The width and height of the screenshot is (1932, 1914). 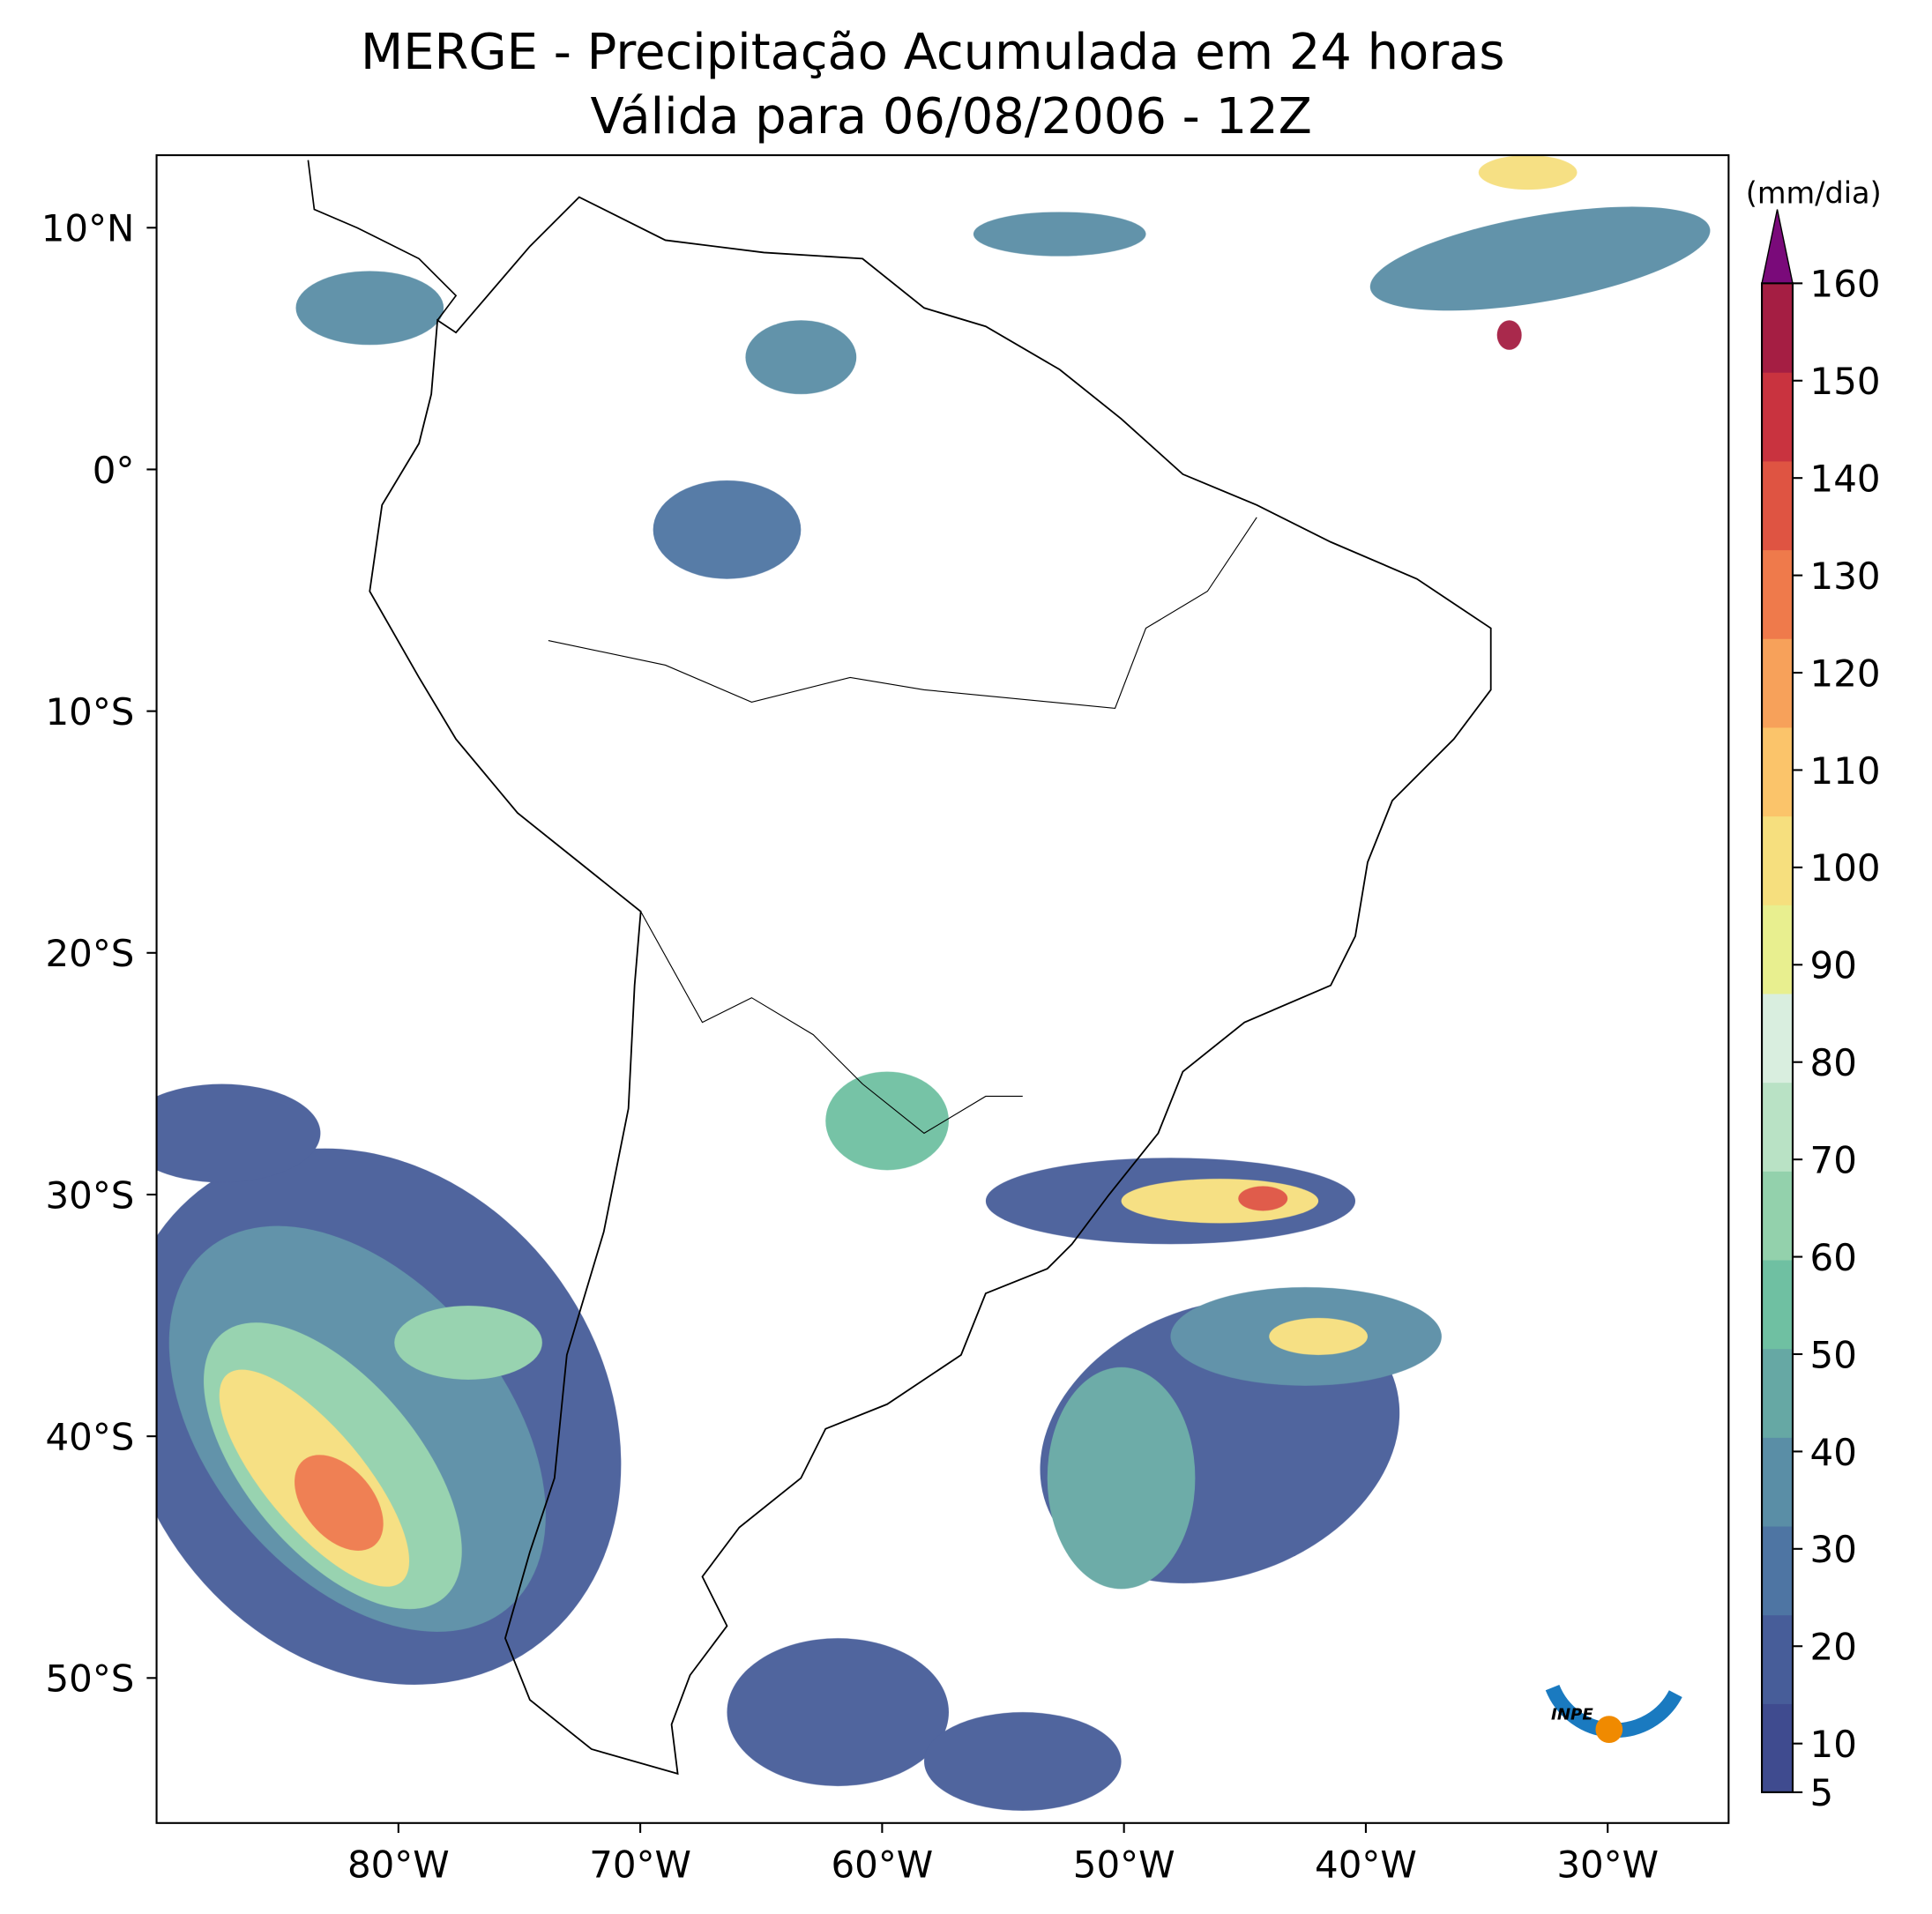 I want to click on x-tick-label: 50°W, so click(x=1124, y=1864).